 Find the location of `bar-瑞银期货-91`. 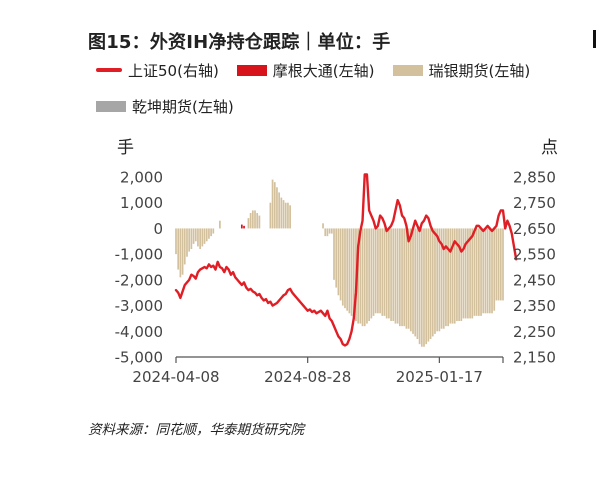

bar-瑞银期货-91 is located at coordinates (375, 271).